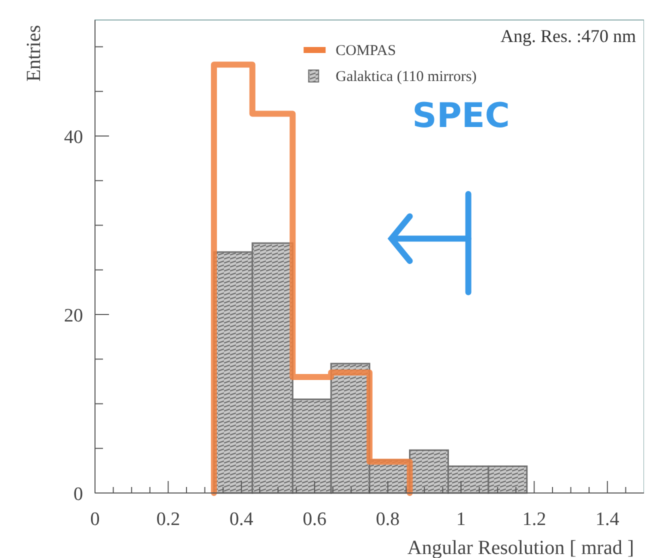 The width and height of the screenshot is (652, 558). Describe the element at coordinates (95, 519) in the screenshot. I see `x-tick-label: 0` at that location.